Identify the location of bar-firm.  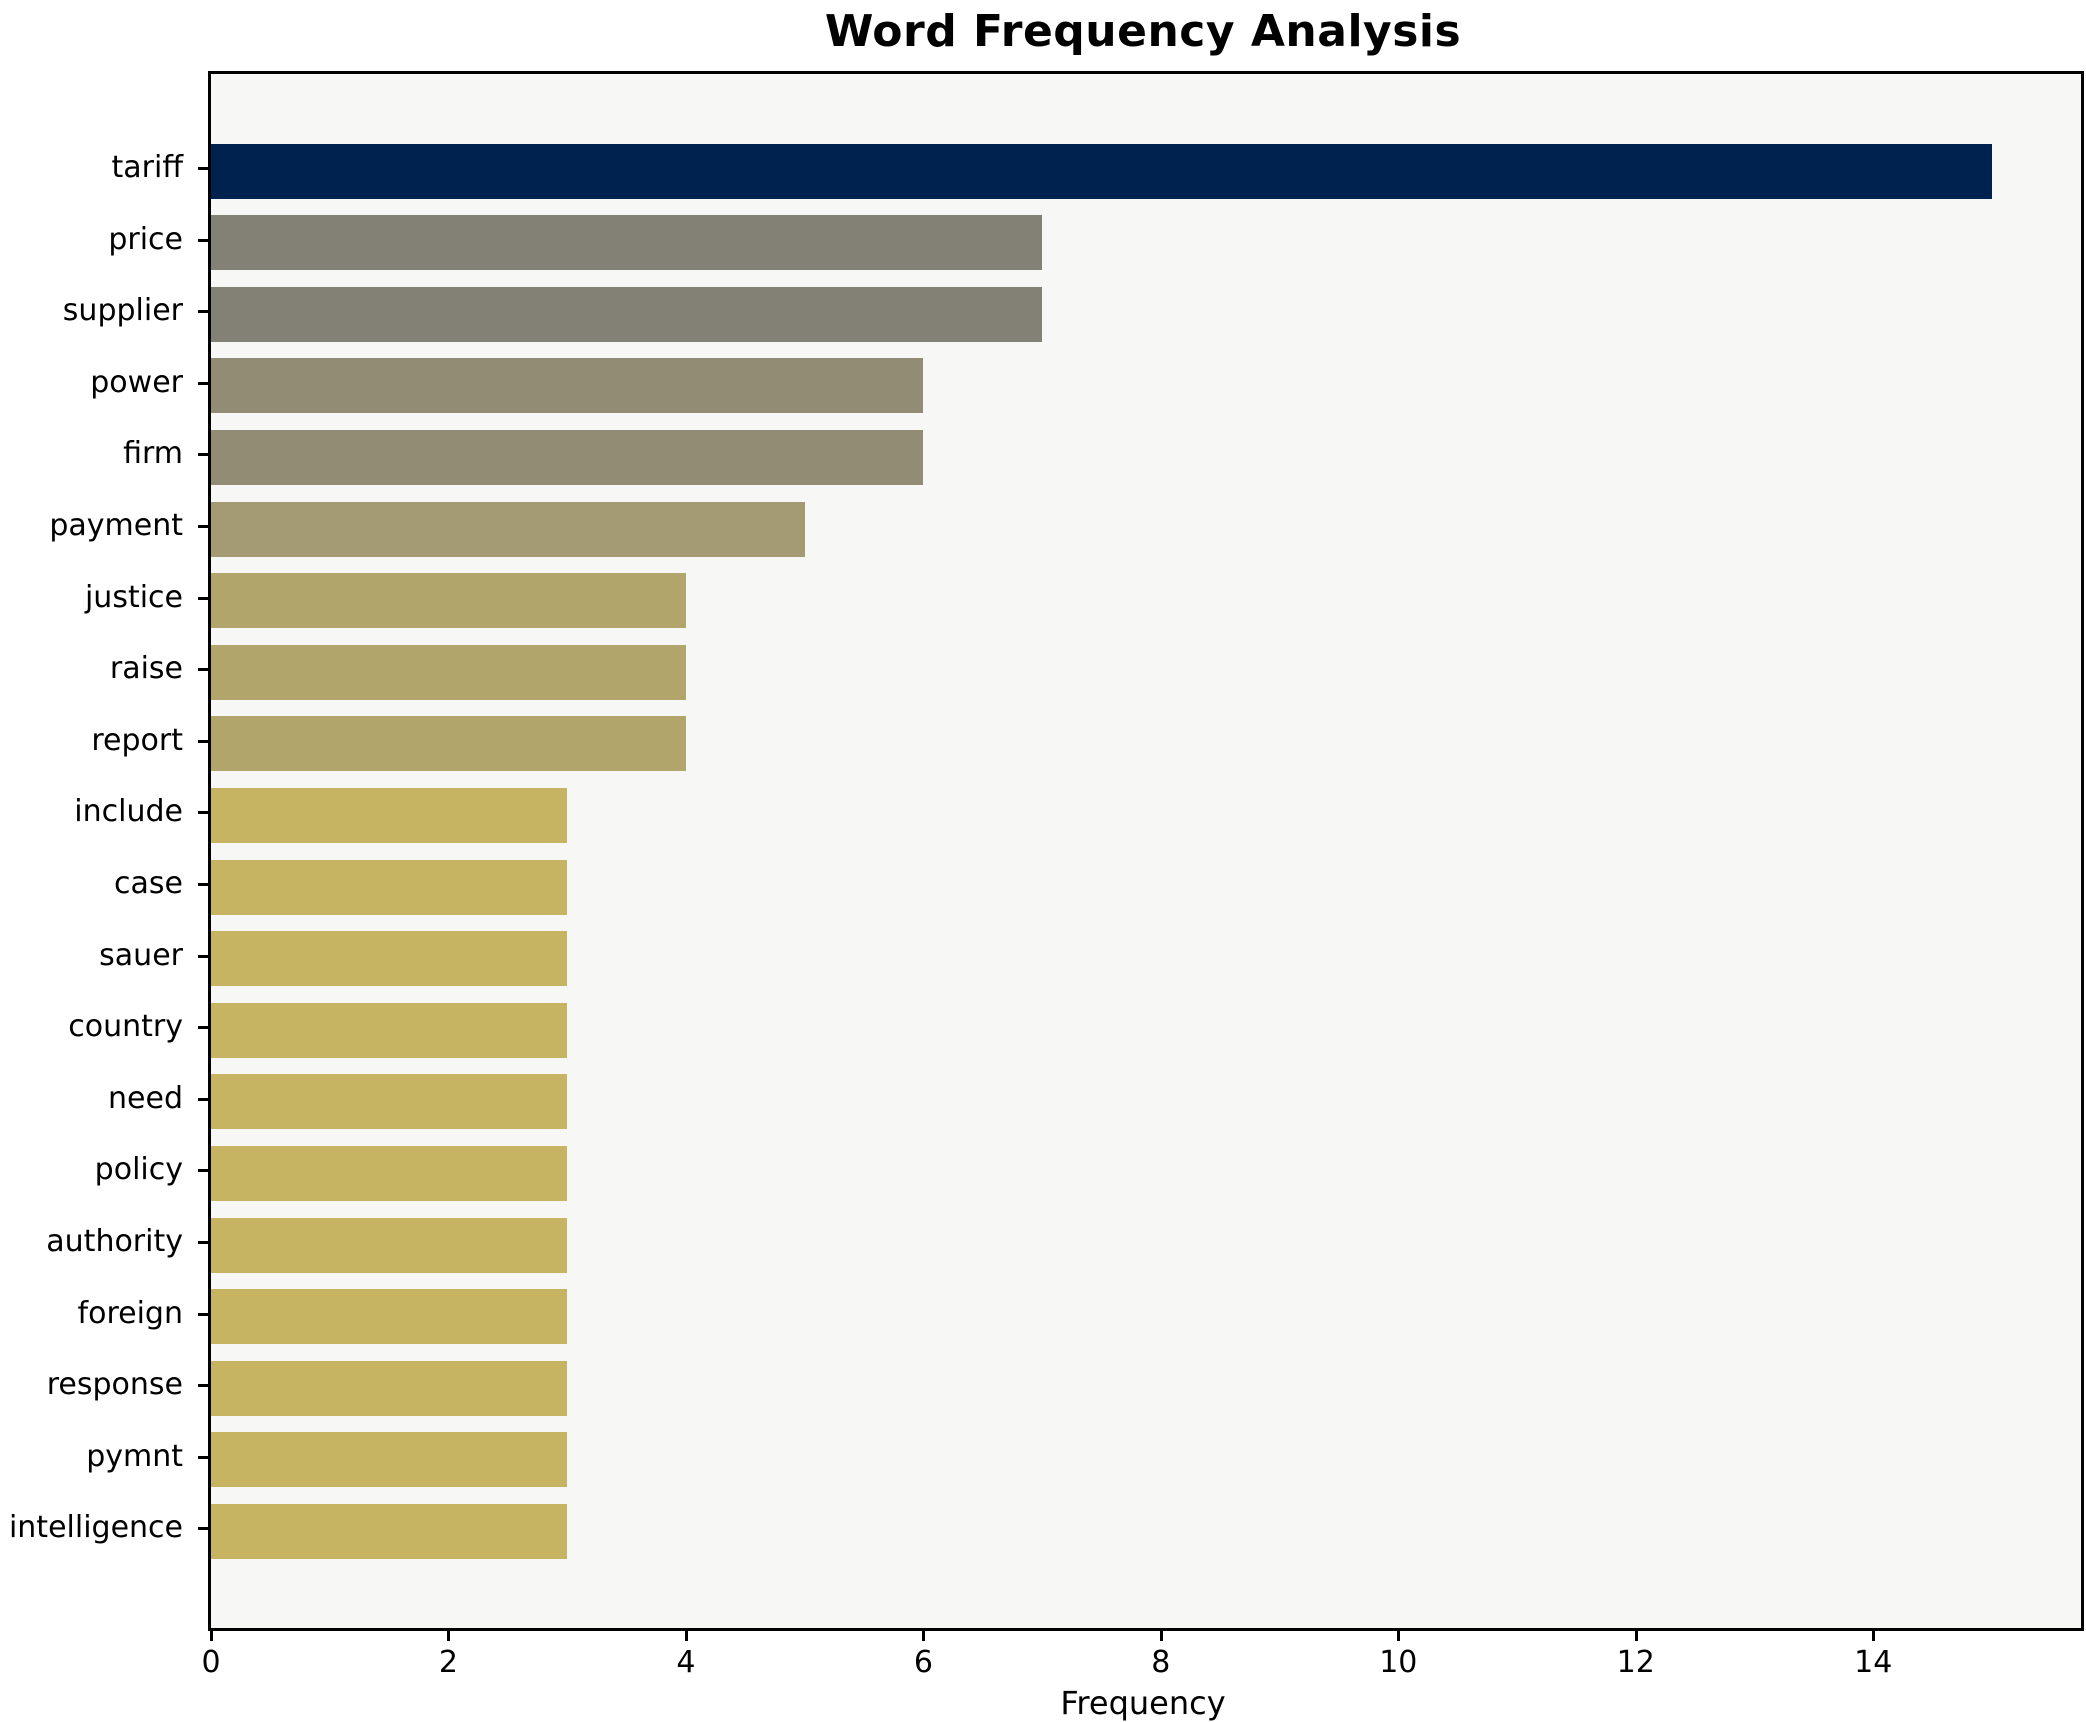
(567, 457).